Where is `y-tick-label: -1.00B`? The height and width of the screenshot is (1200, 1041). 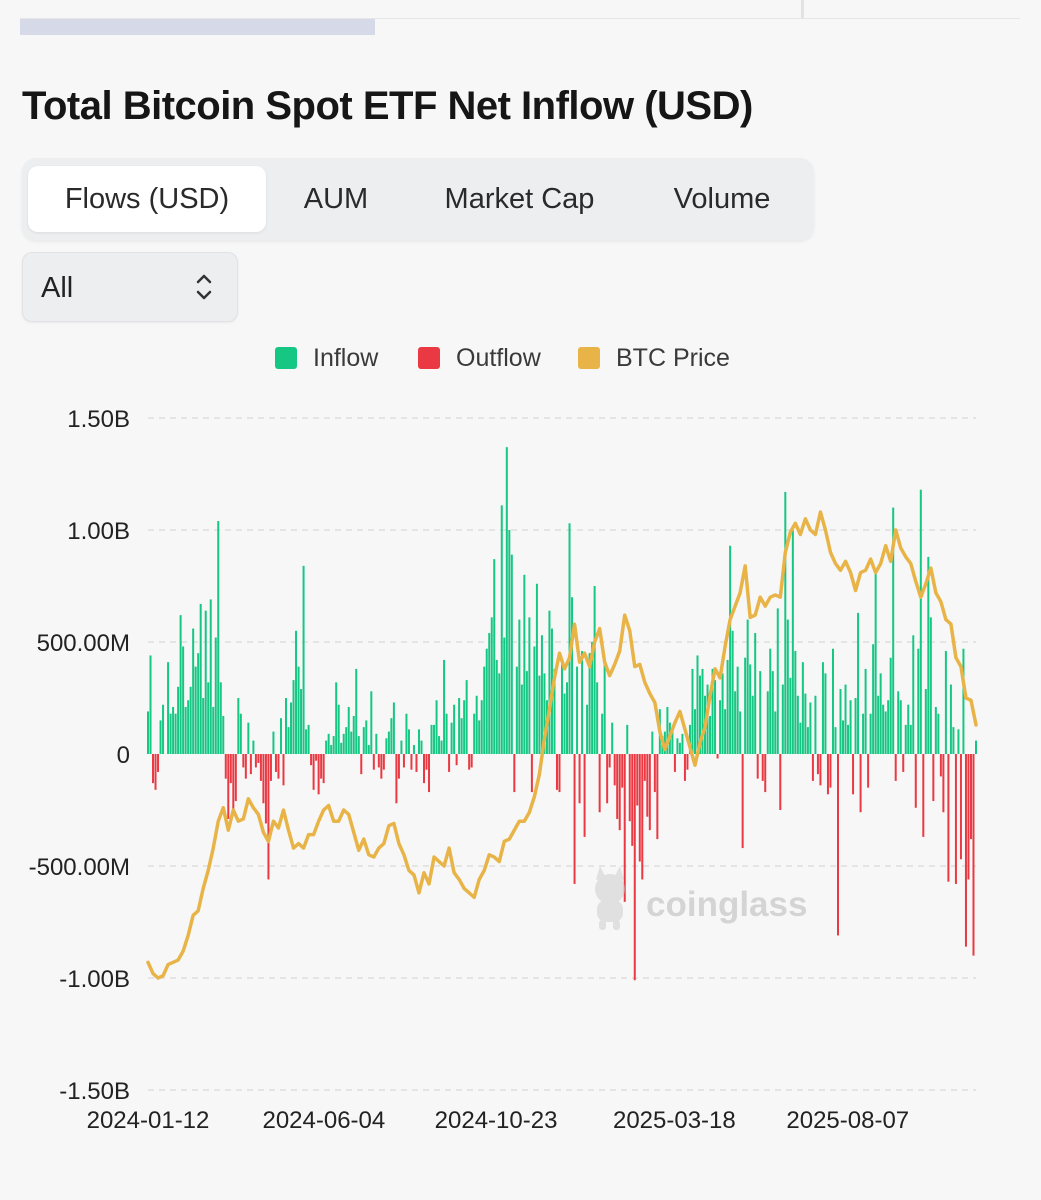 y-tick-label: -1.00B is located at coordinates (94, 979).